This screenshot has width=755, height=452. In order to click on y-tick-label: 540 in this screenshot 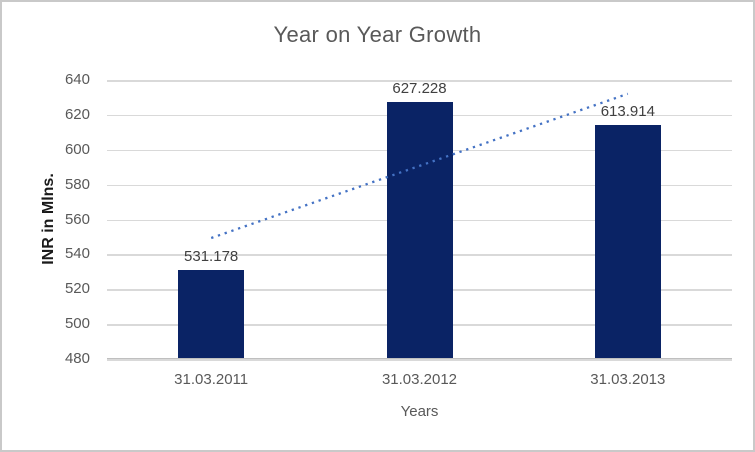, I will do `click(77, 254)`.